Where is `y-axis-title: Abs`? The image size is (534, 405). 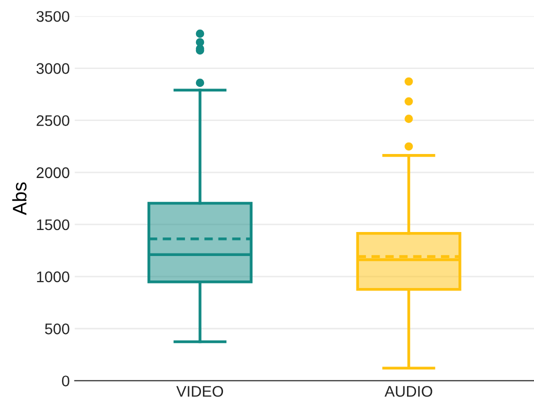 y-axis-title: Abs is located at coordinates (19, 199).